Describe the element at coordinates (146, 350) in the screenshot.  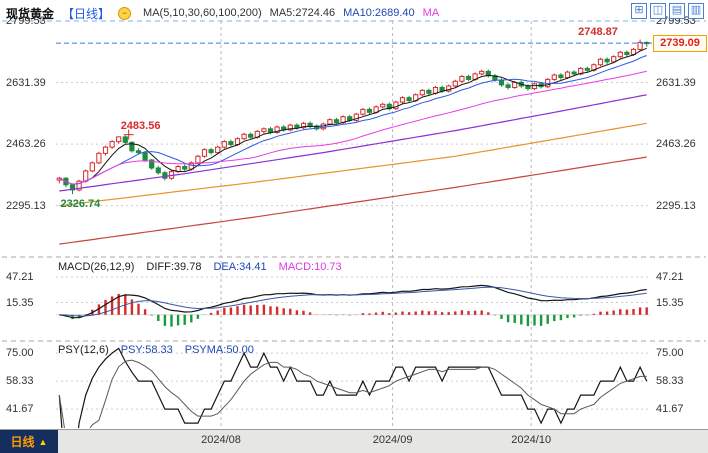
I see `psy-value: PSY:58.33` at that location.